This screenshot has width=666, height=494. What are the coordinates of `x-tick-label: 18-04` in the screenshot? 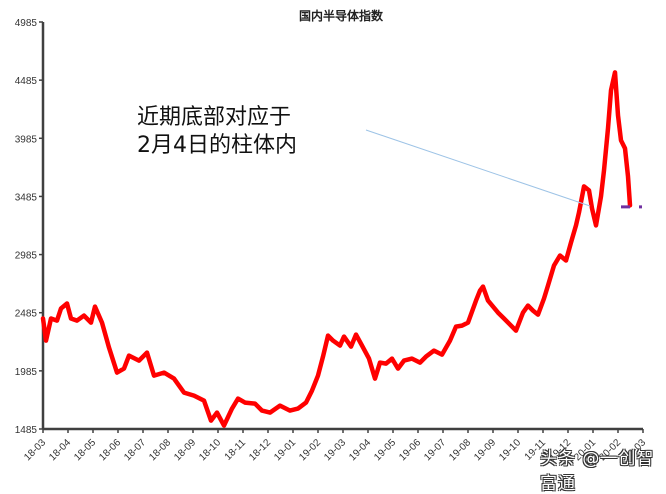 It's located at (60, 450).